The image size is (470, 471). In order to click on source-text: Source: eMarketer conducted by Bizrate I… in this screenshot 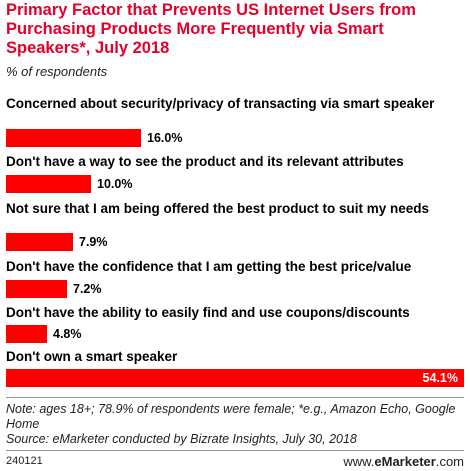, I will do `click(181, 439)`.